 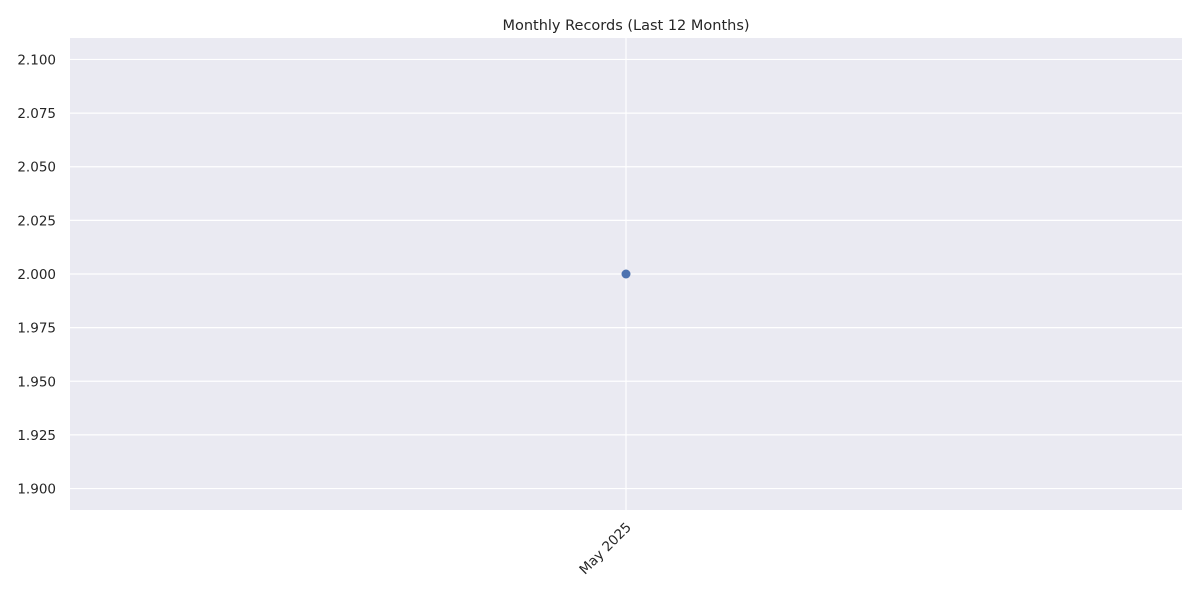 What do you see at coordinates (36, 436) in the screenshot?
I see `y-tick-label: 1.925` at bounding box center [36, 436].